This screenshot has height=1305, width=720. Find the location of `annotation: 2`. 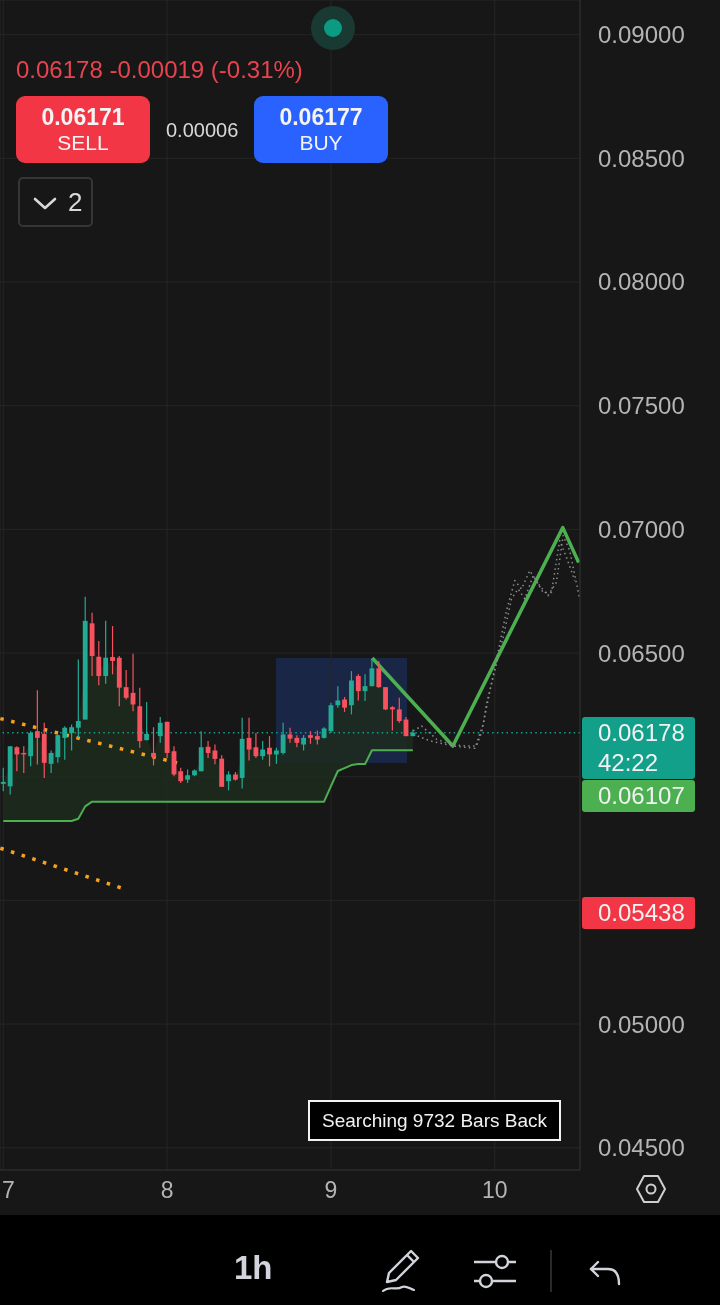

annotation: 2 is located at coordinates (75, 202).